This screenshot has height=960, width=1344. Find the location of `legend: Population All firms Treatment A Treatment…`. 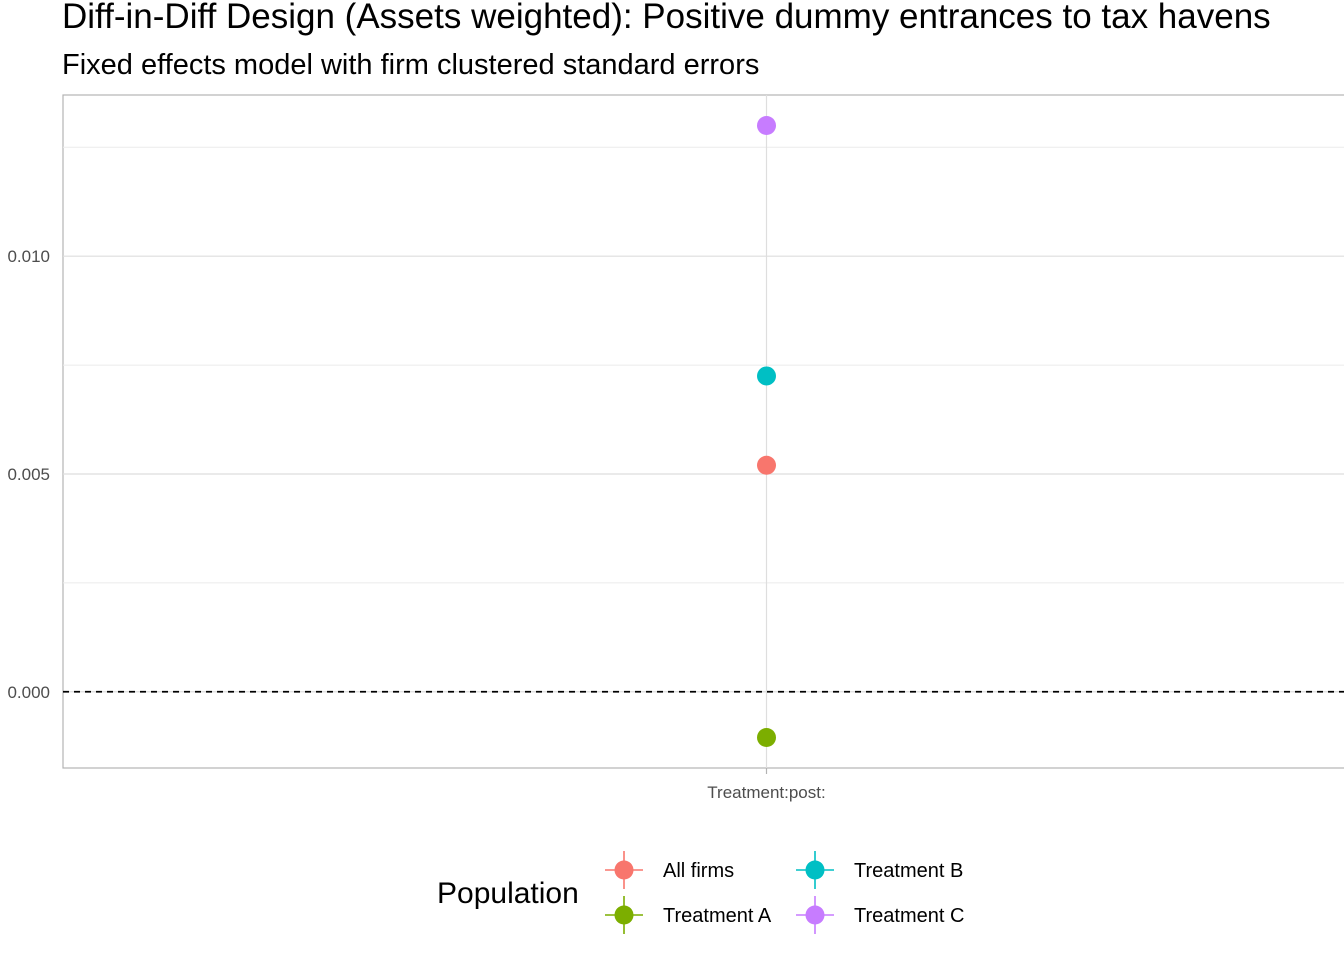

legend: Population All firms Treatment A Treatment… is located at coordinates (700, 892).